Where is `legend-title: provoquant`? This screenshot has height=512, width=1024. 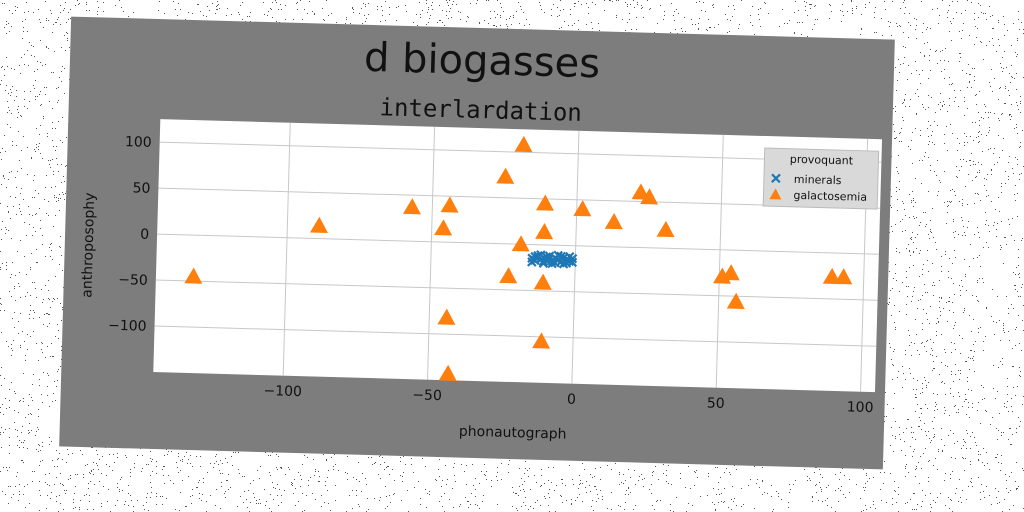 legend-title: provoquant is located at coordinates (822, 160).